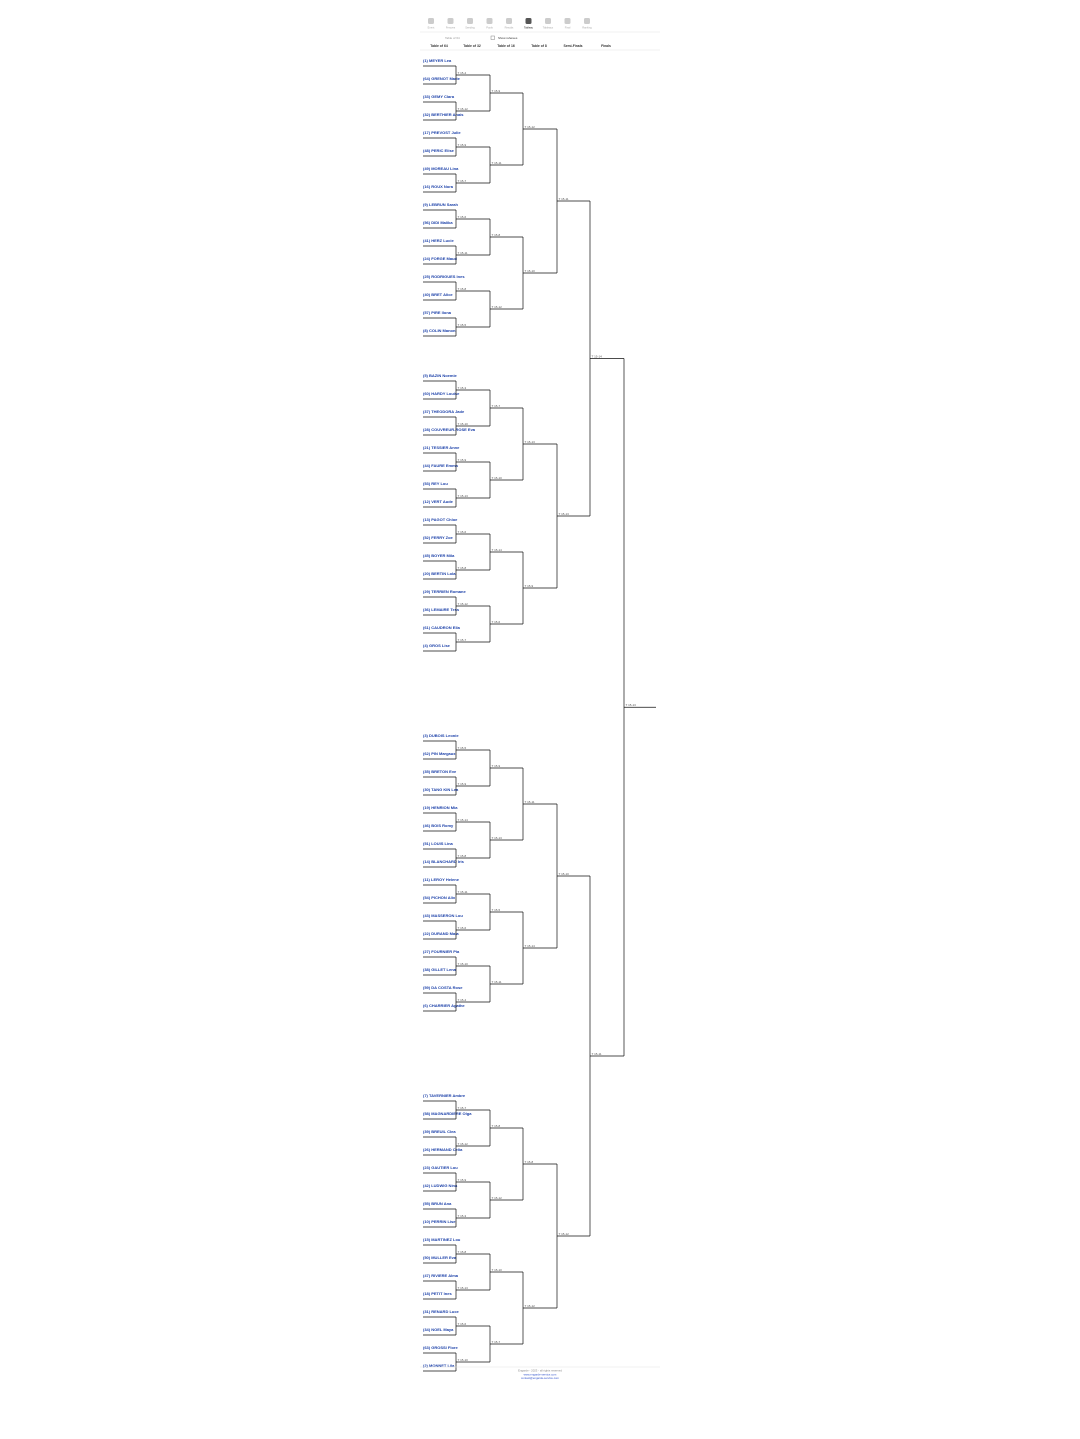  I want to click on checkbox, so click(492, 37).